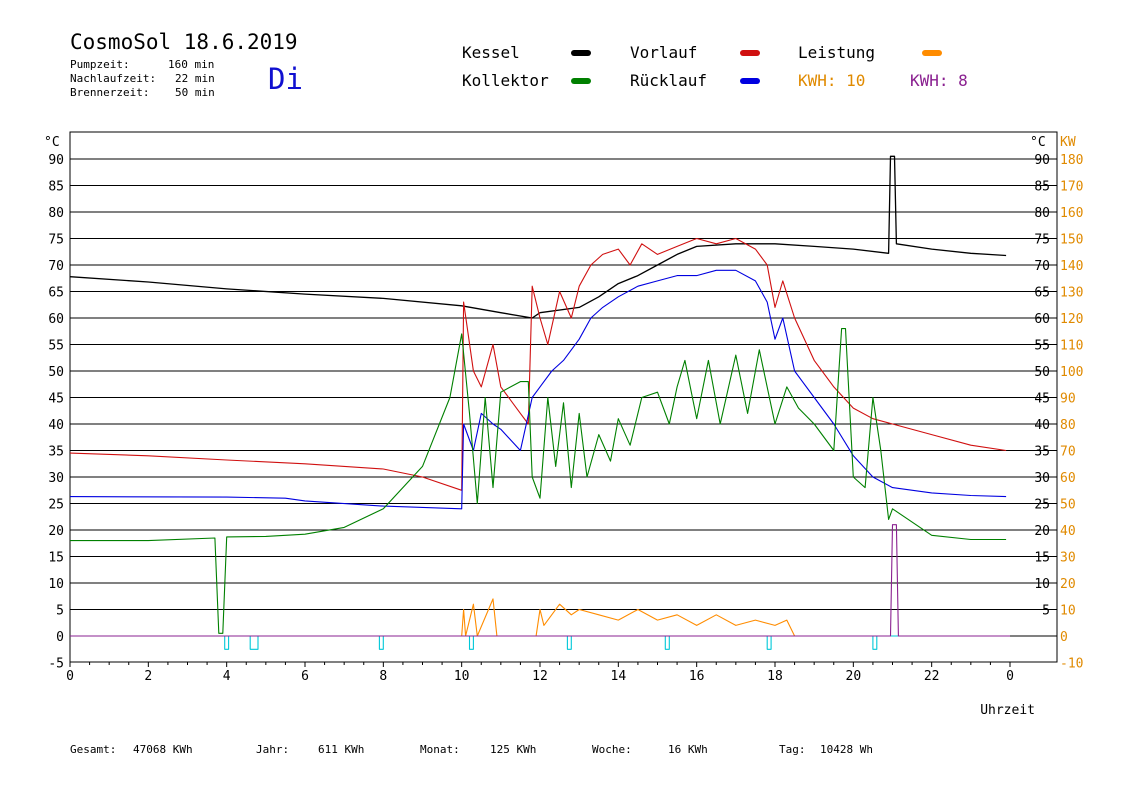 This screenshot has height=812, width=1148. I want to click on x-tick-label-0: 0, so click(70, 676).